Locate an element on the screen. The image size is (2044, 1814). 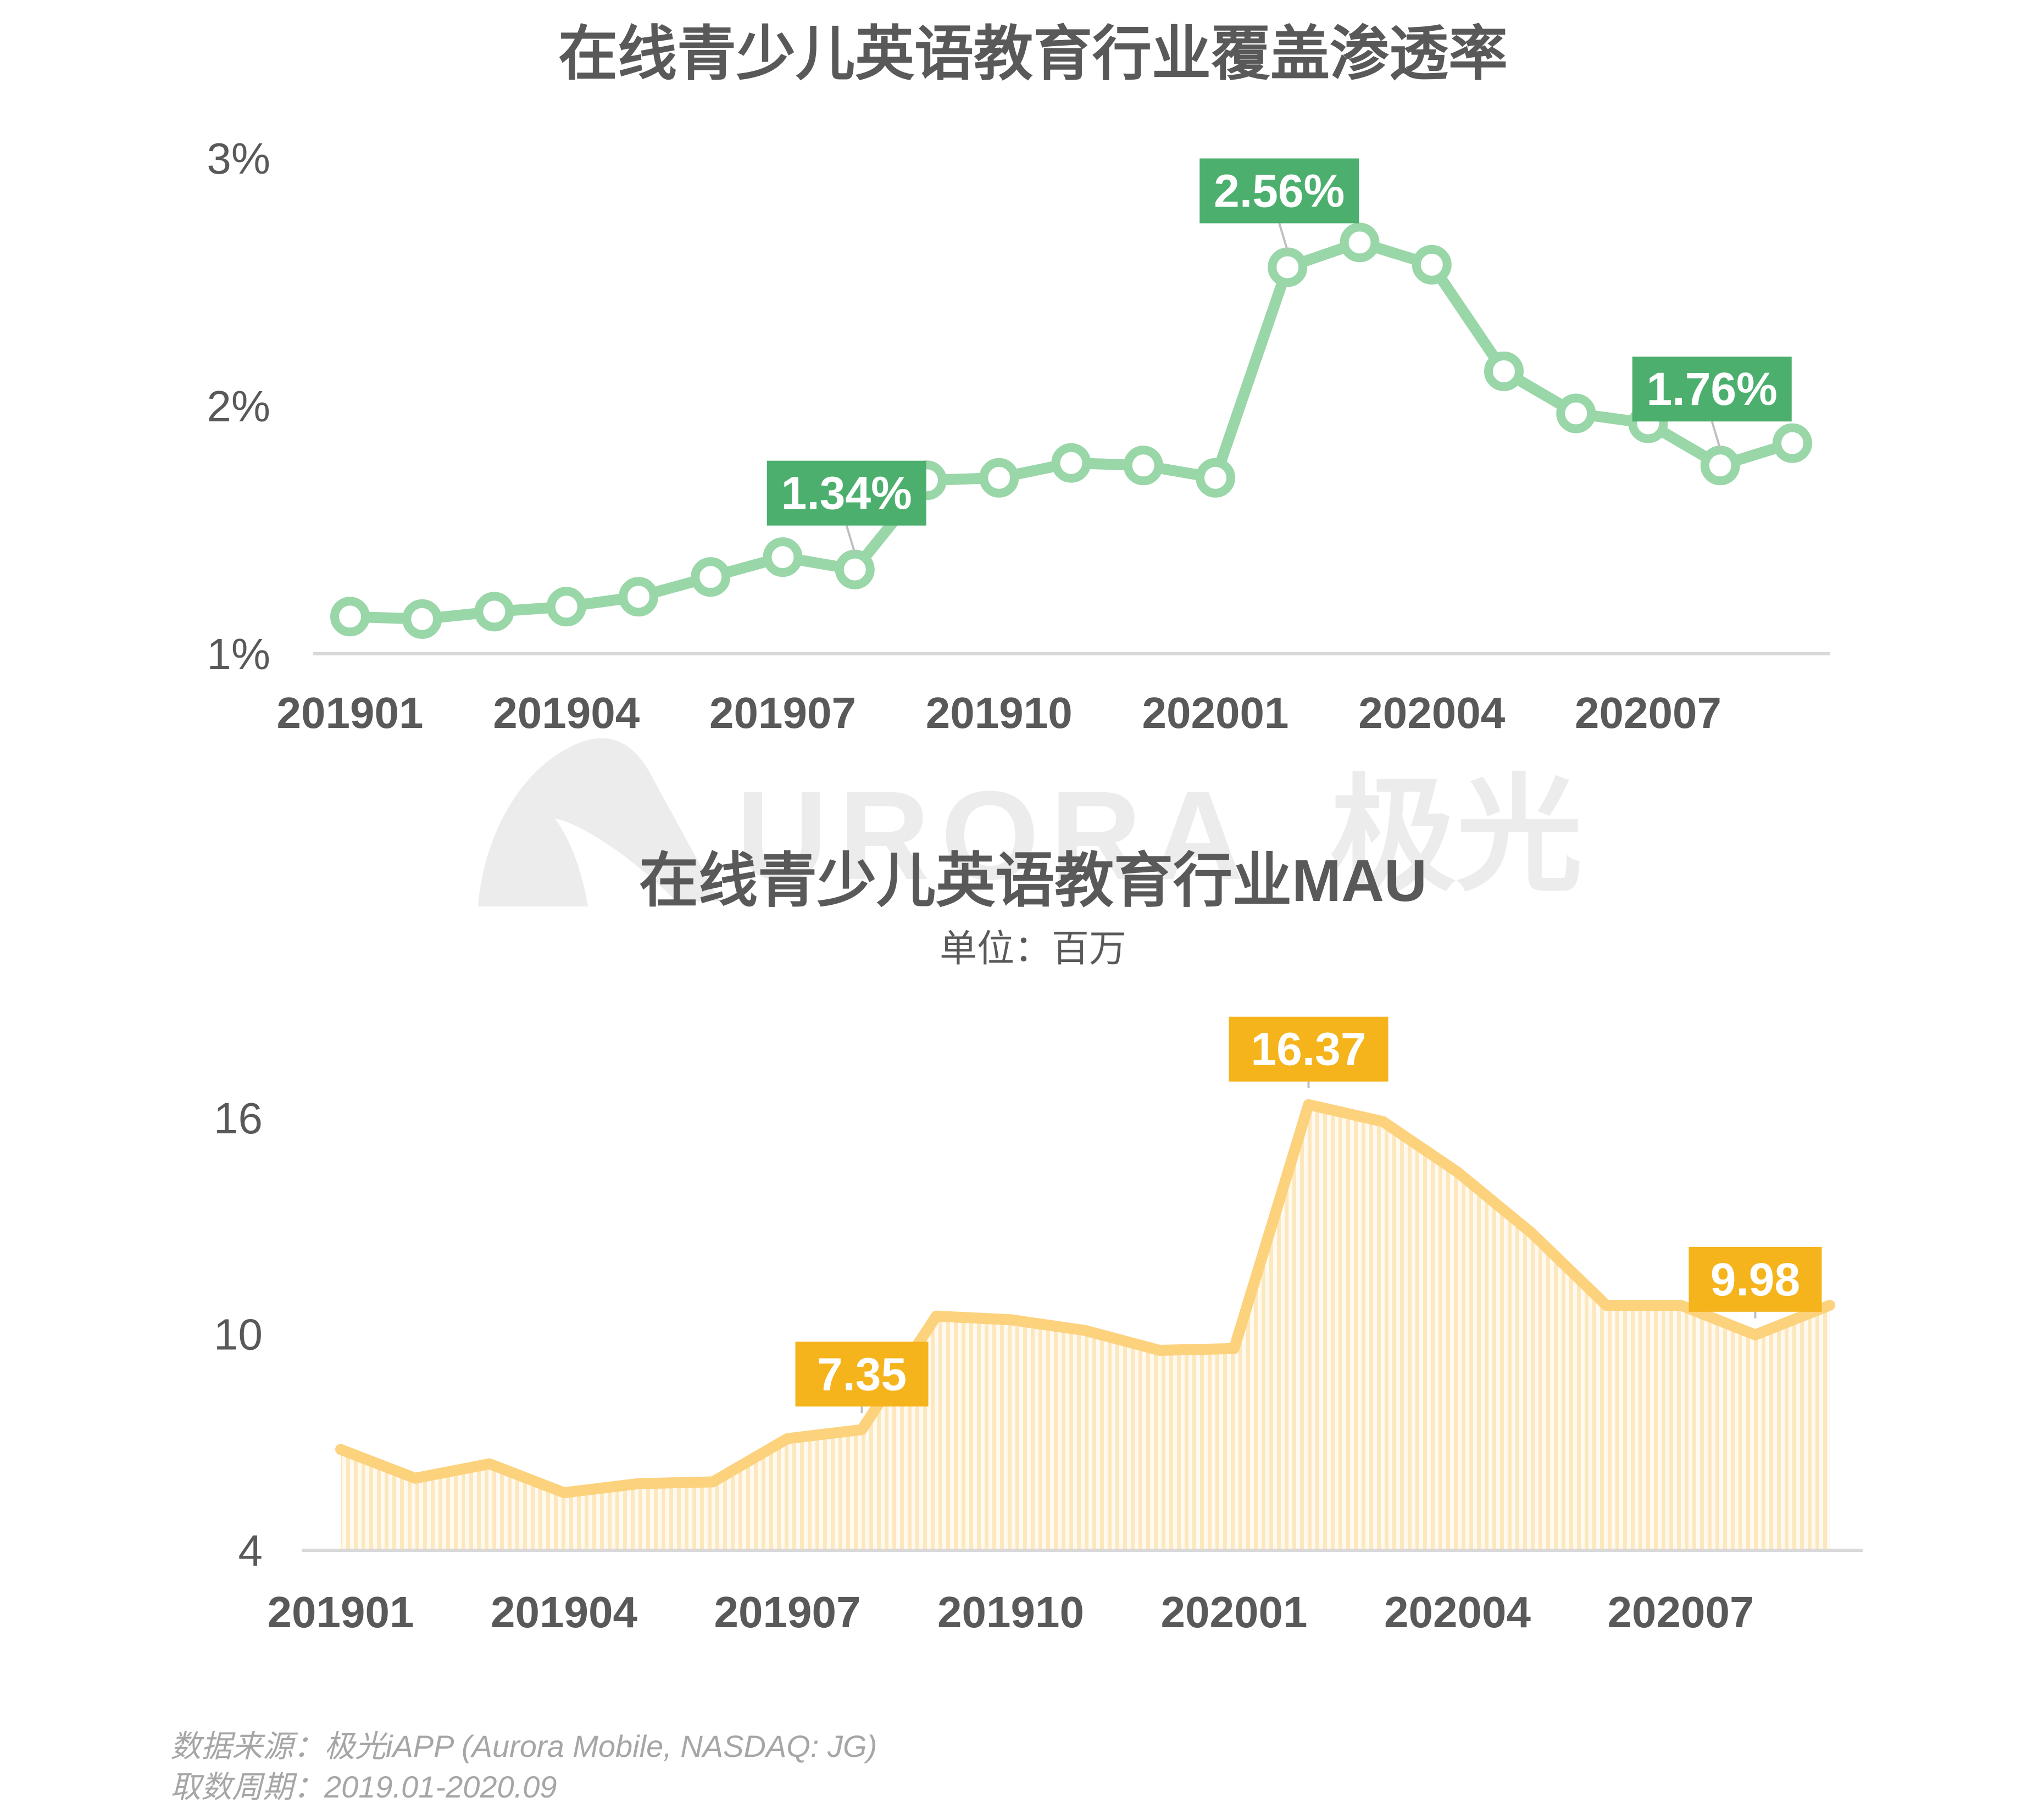
data-label-text: 2.56% is located at coordinates (1279, 190).